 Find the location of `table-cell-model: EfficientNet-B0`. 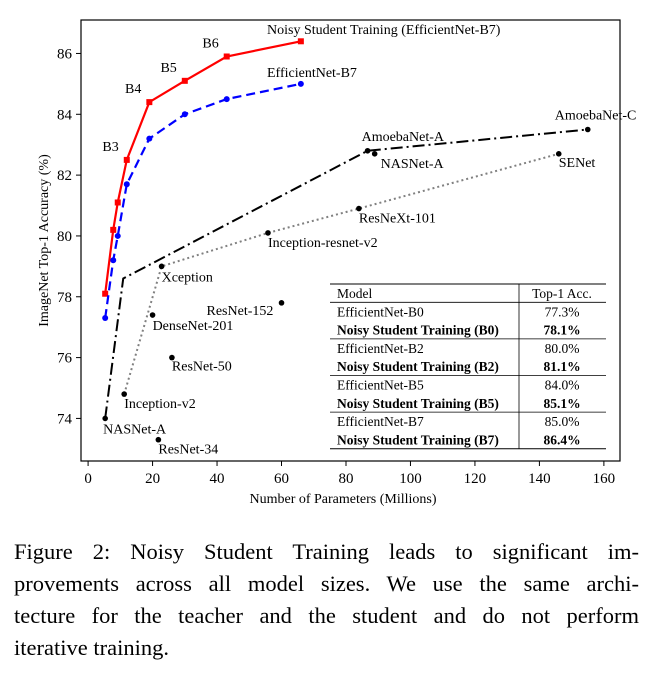

table-cell-model: EfficientNet-B0 is located at coordinates (380, 311).